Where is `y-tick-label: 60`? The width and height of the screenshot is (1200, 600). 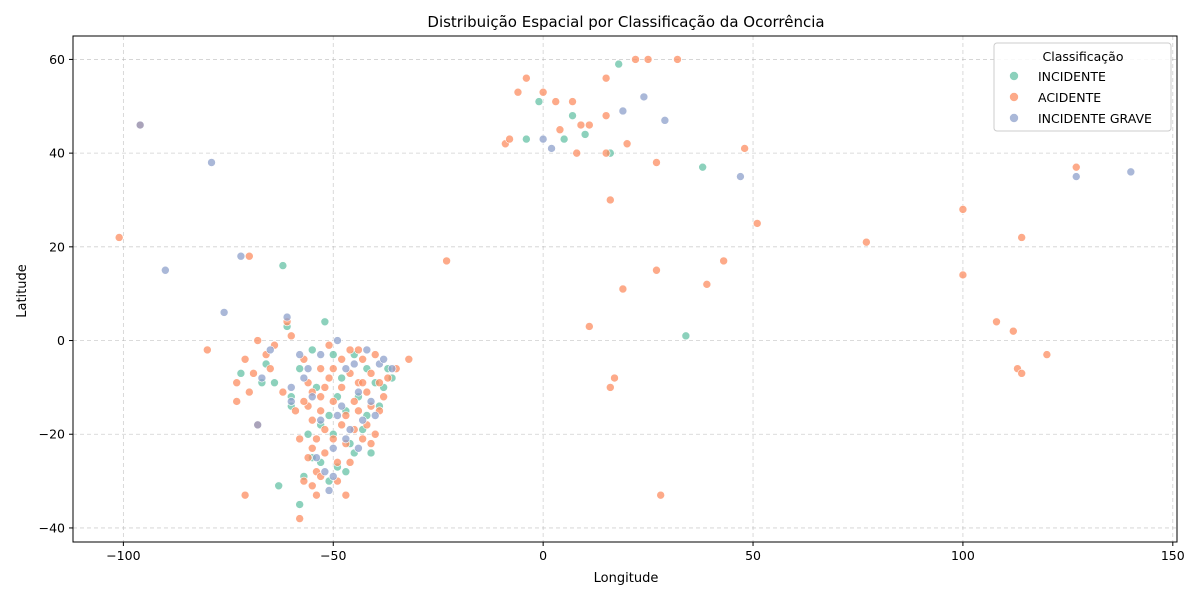
y-tick-label: 60 is located at coordinates (57, 59).